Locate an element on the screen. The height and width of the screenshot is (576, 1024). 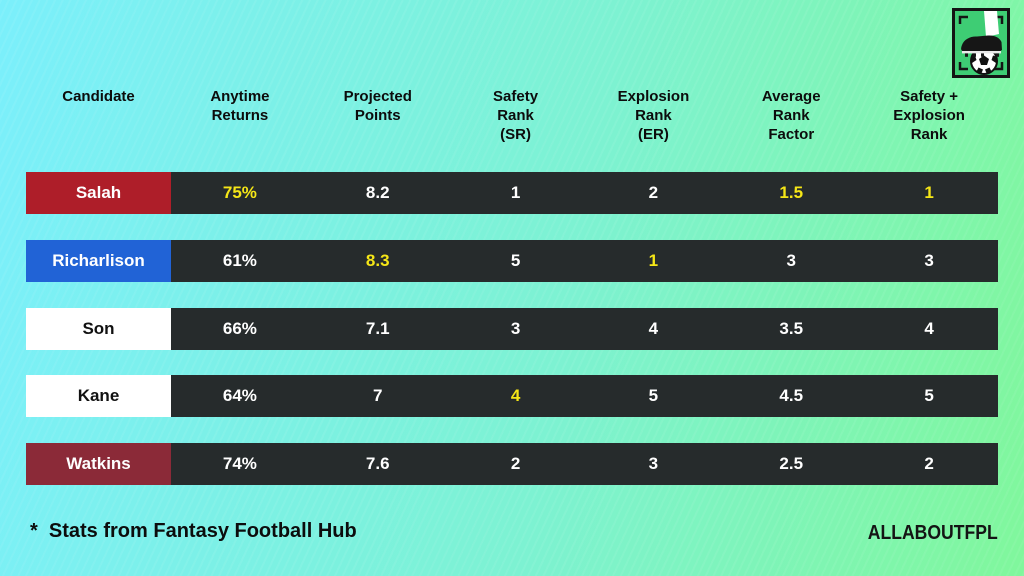
stat-cell: 8.3 is located at coordinates (377, 260).